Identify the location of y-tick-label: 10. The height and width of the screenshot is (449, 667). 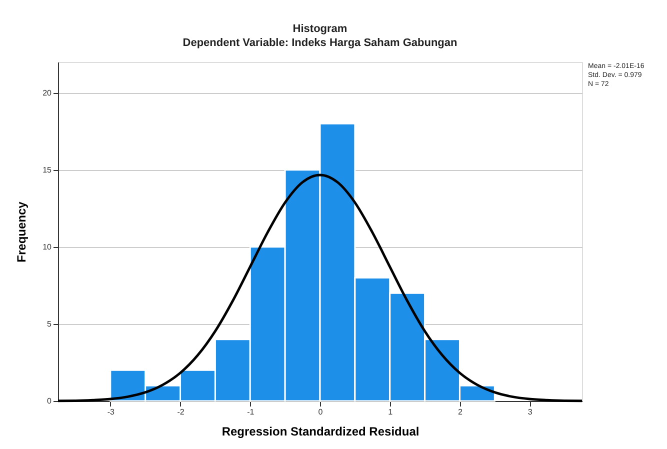
(47, 247).